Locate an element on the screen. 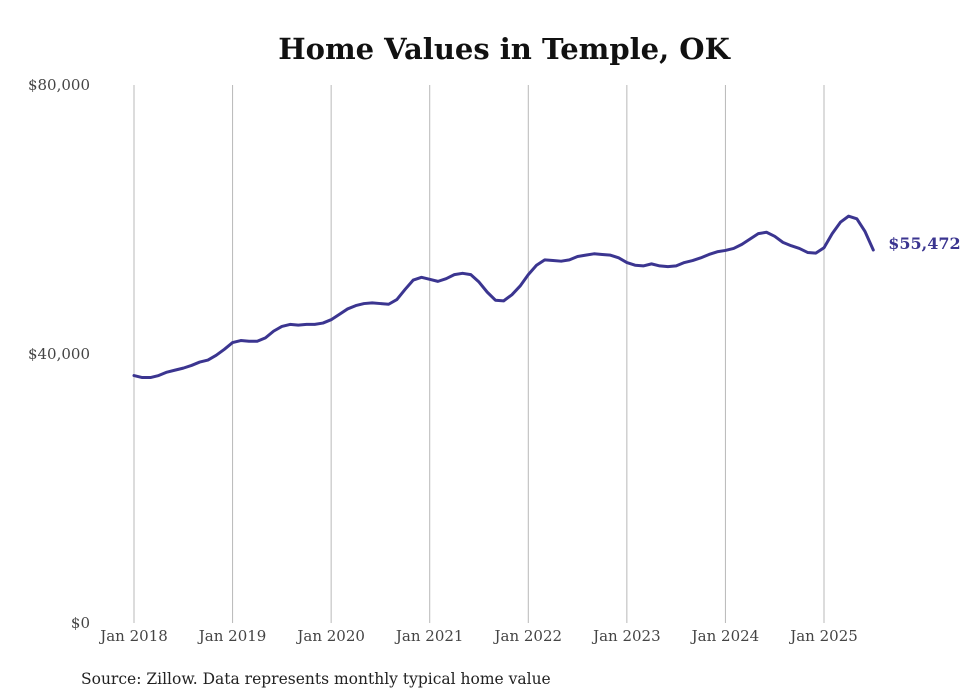 Image resolution: width=980 pixels, height=699 pixels. y-tick-label: $0 is located at coordinates (80, 623).